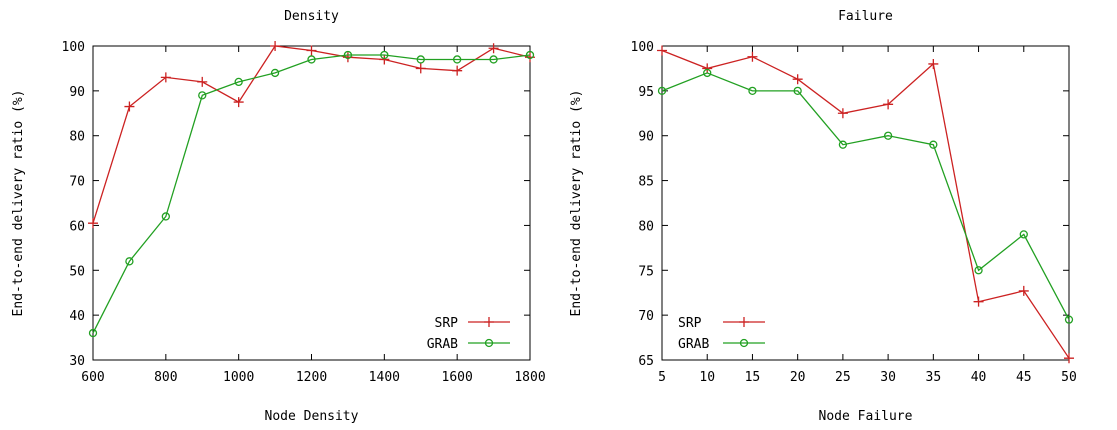  What do you see at coordinates (865, 16) in the screenshot?
I see `chart-title: Failure` at bounding box center [865, 16].